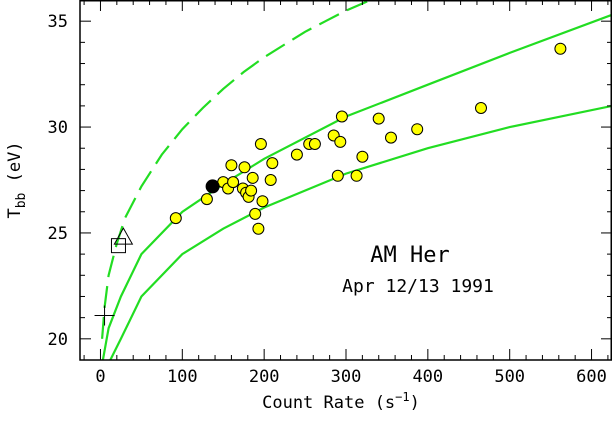 This screenshot has height=421, width=613. Describe the element at coordinates (58, 128) in the screenshot. I see `y-tick-label: 30` at that location.